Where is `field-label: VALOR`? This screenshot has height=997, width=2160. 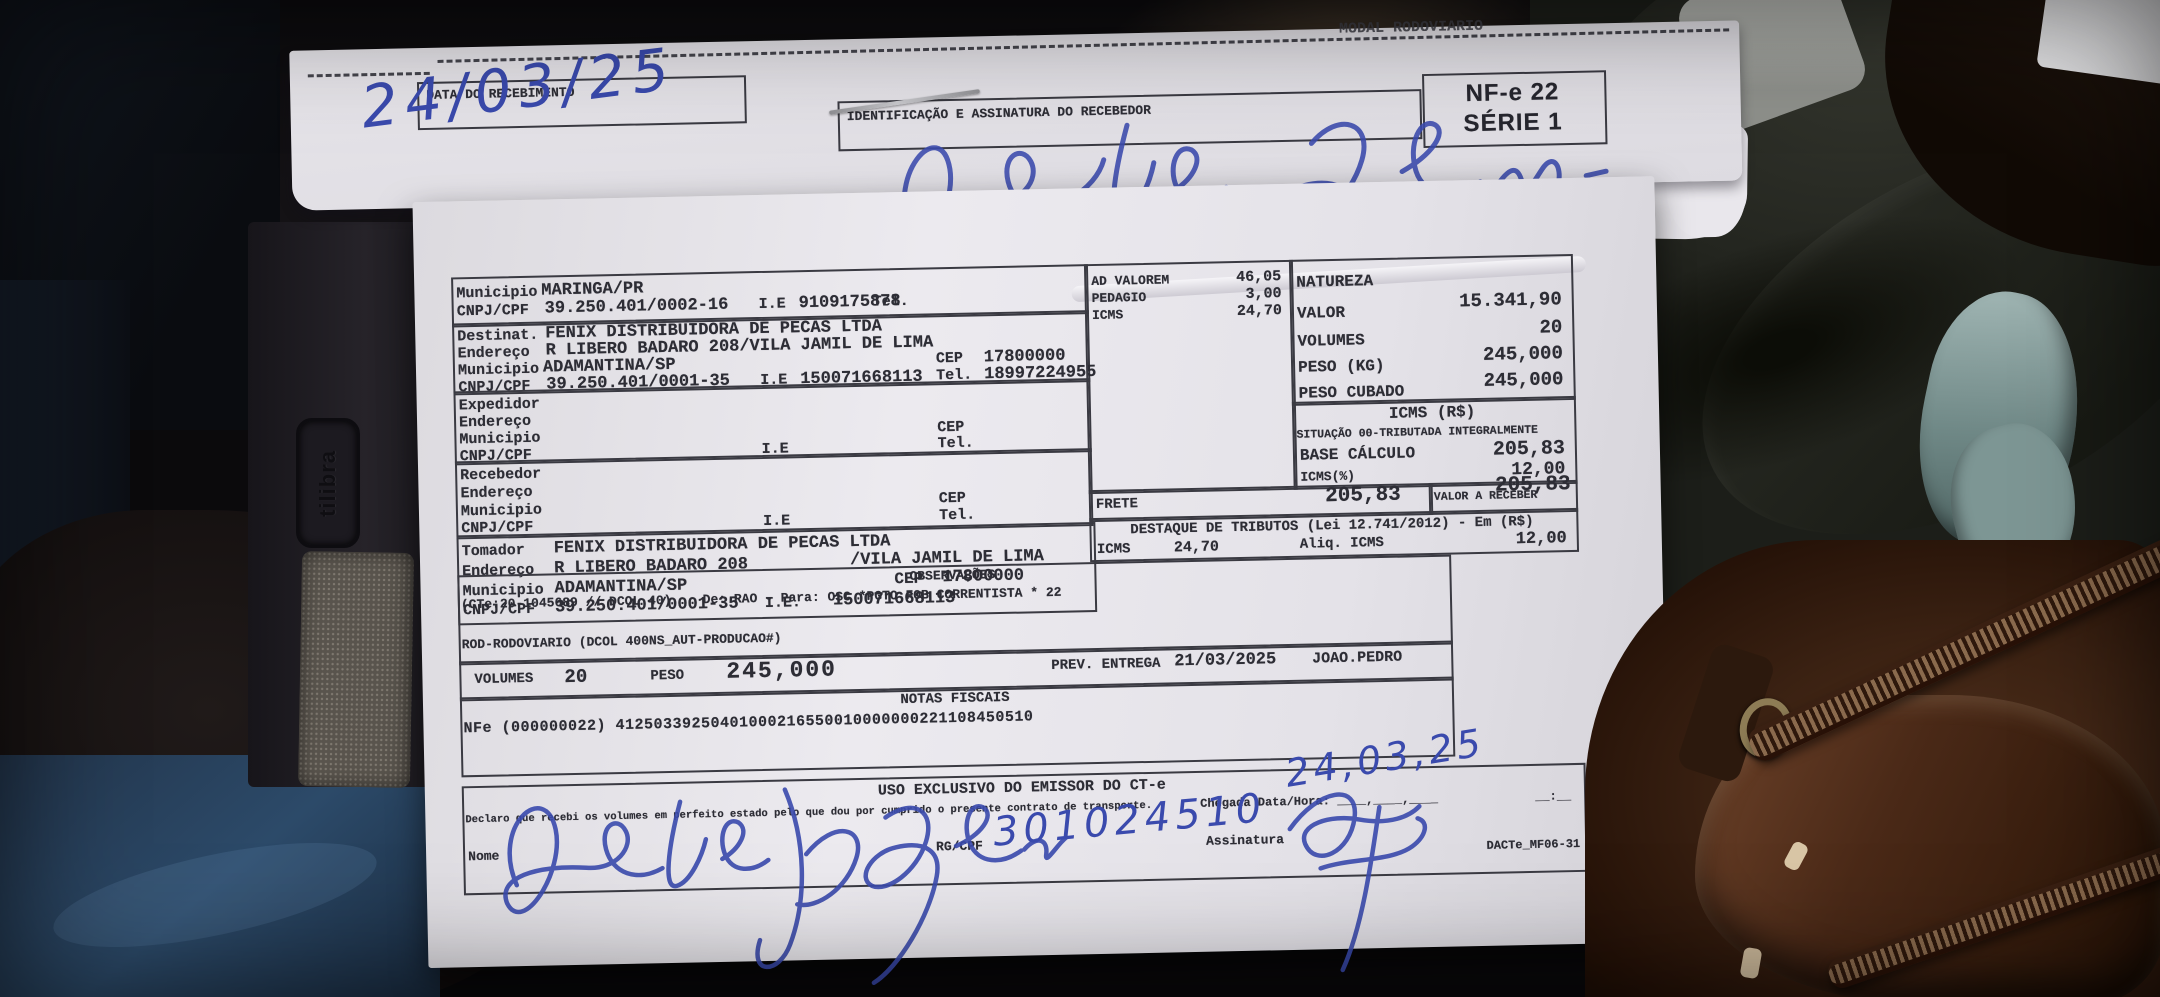 field-label: VALOR is located at coordinates (1321, 313).